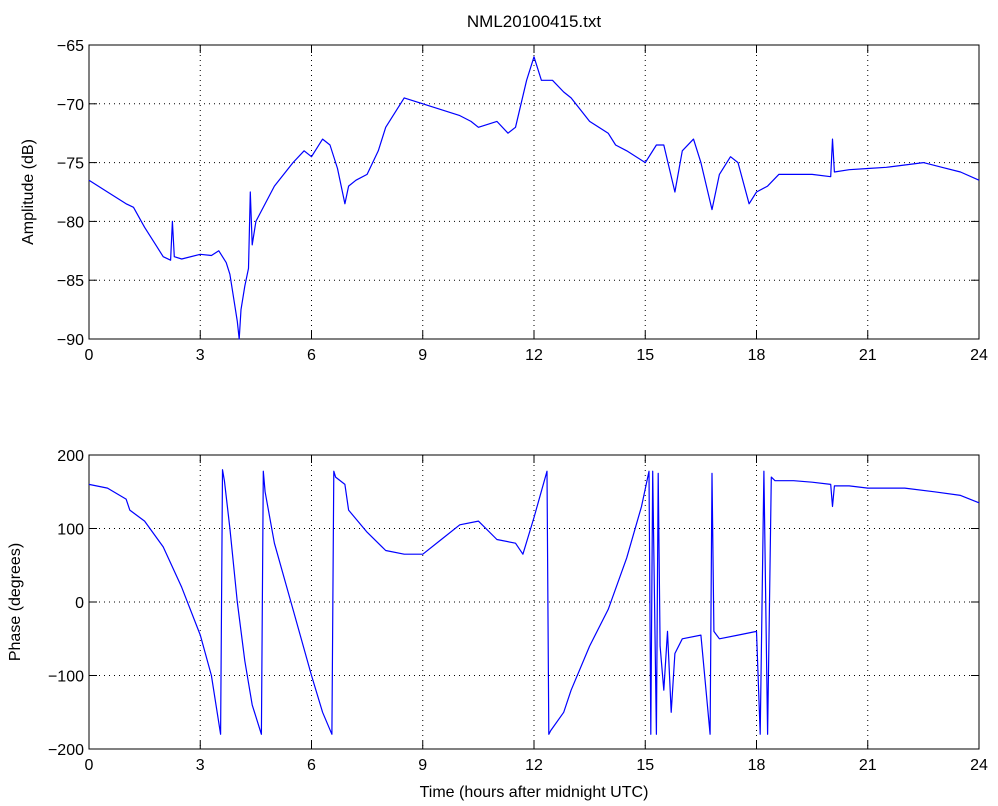  I want to click on y-tick-label: −65, so click(70, 46).